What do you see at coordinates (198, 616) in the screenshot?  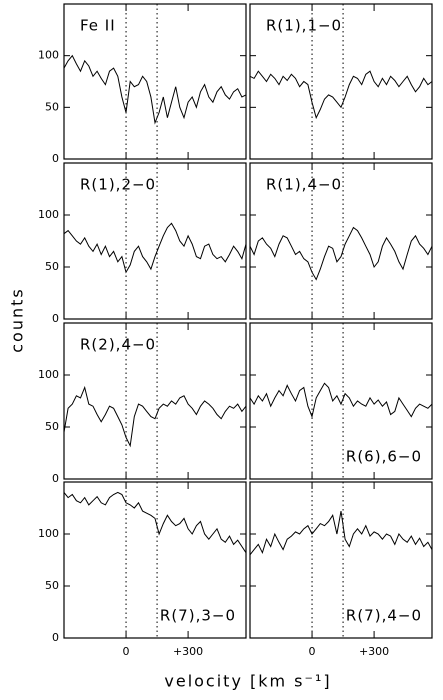 I see `panel-label: R(7),3−0` at bounding box center [198, 616].